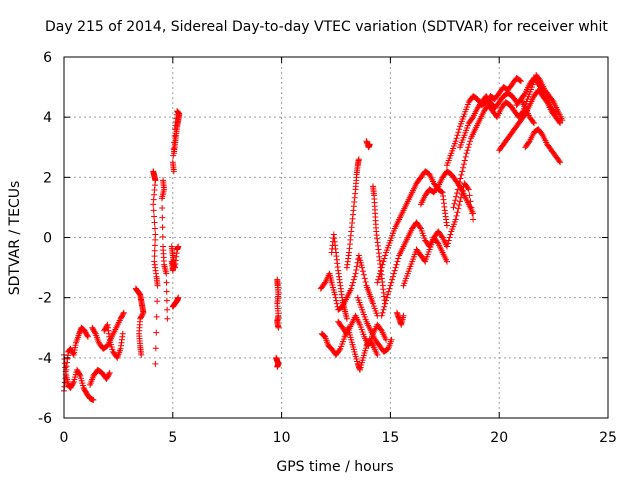 The width and height of the screenshot is (640, 480). Describe the element at coordinates (47, 118) in the screenshot. I see `y-tick-label: 4` at that location.